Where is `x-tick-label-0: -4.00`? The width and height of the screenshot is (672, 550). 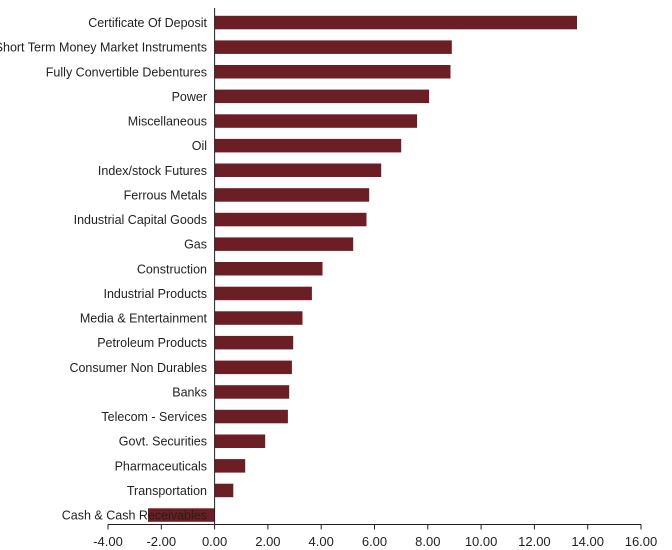
x-tick-label-0: -4.00 is located at coordinates (108, 541).